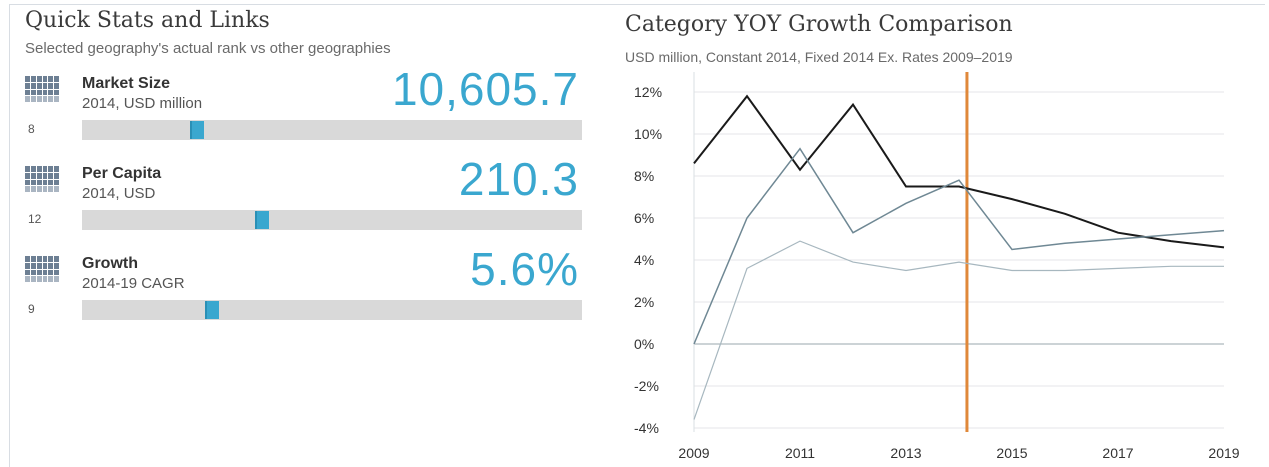 The width and height of the screenshot is (1269, 467). What do you see at coordinates (31, 309) in the screenshot?
I see `stat-rank: 9` at bounding box center [31, 309].